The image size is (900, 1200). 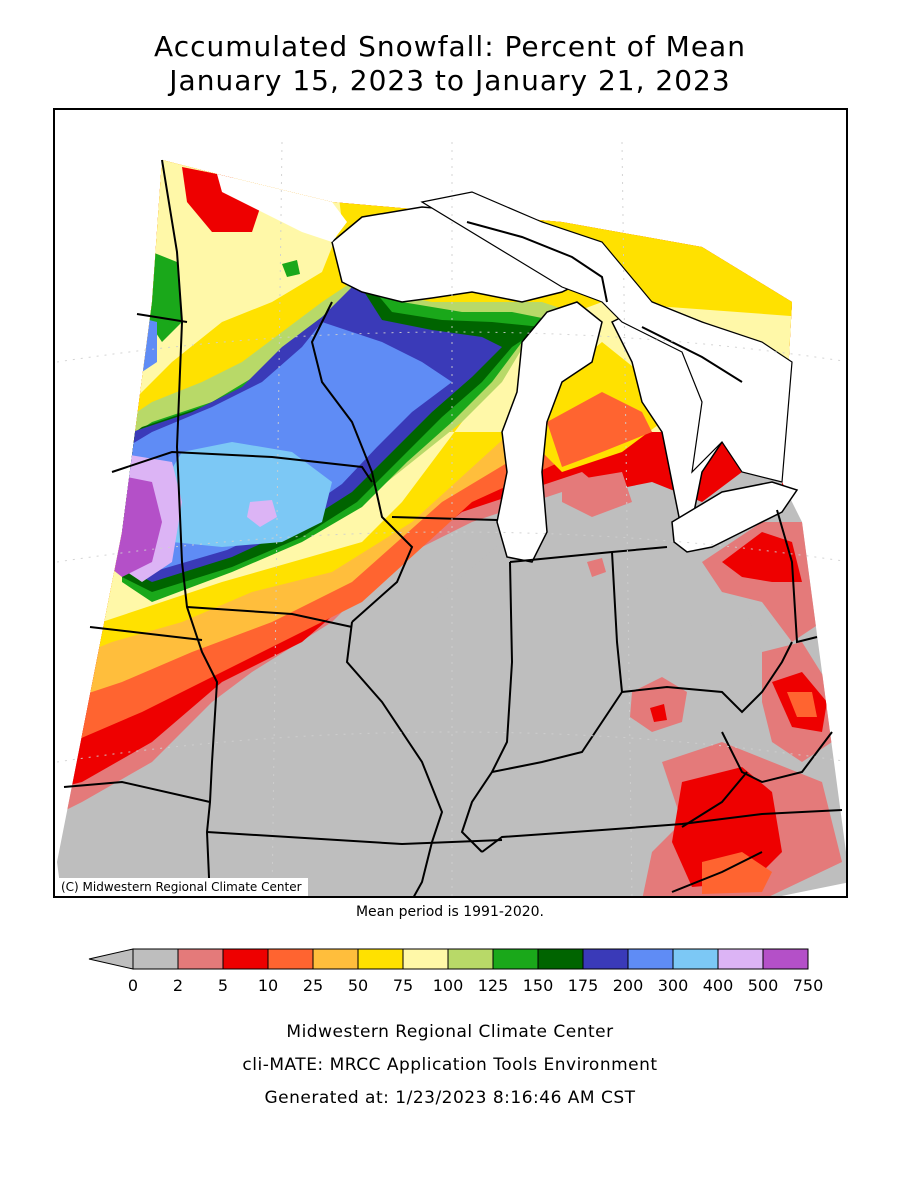 What do you see at coordinates (358, 985) in the screenshot?
I see `legend-label: 50` at bounding box center [358, 985].